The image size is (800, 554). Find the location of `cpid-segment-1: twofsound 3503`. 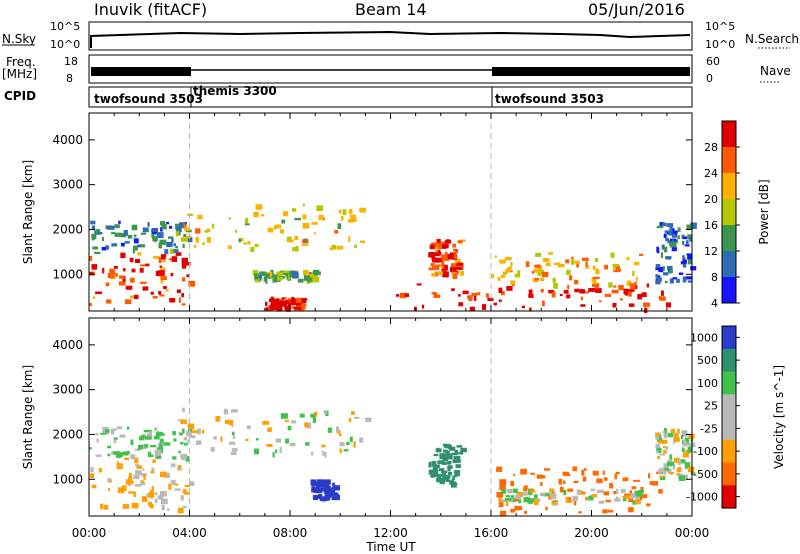

cpid-segment-1: twofsound 3503 is located at coordinates (148, 99).